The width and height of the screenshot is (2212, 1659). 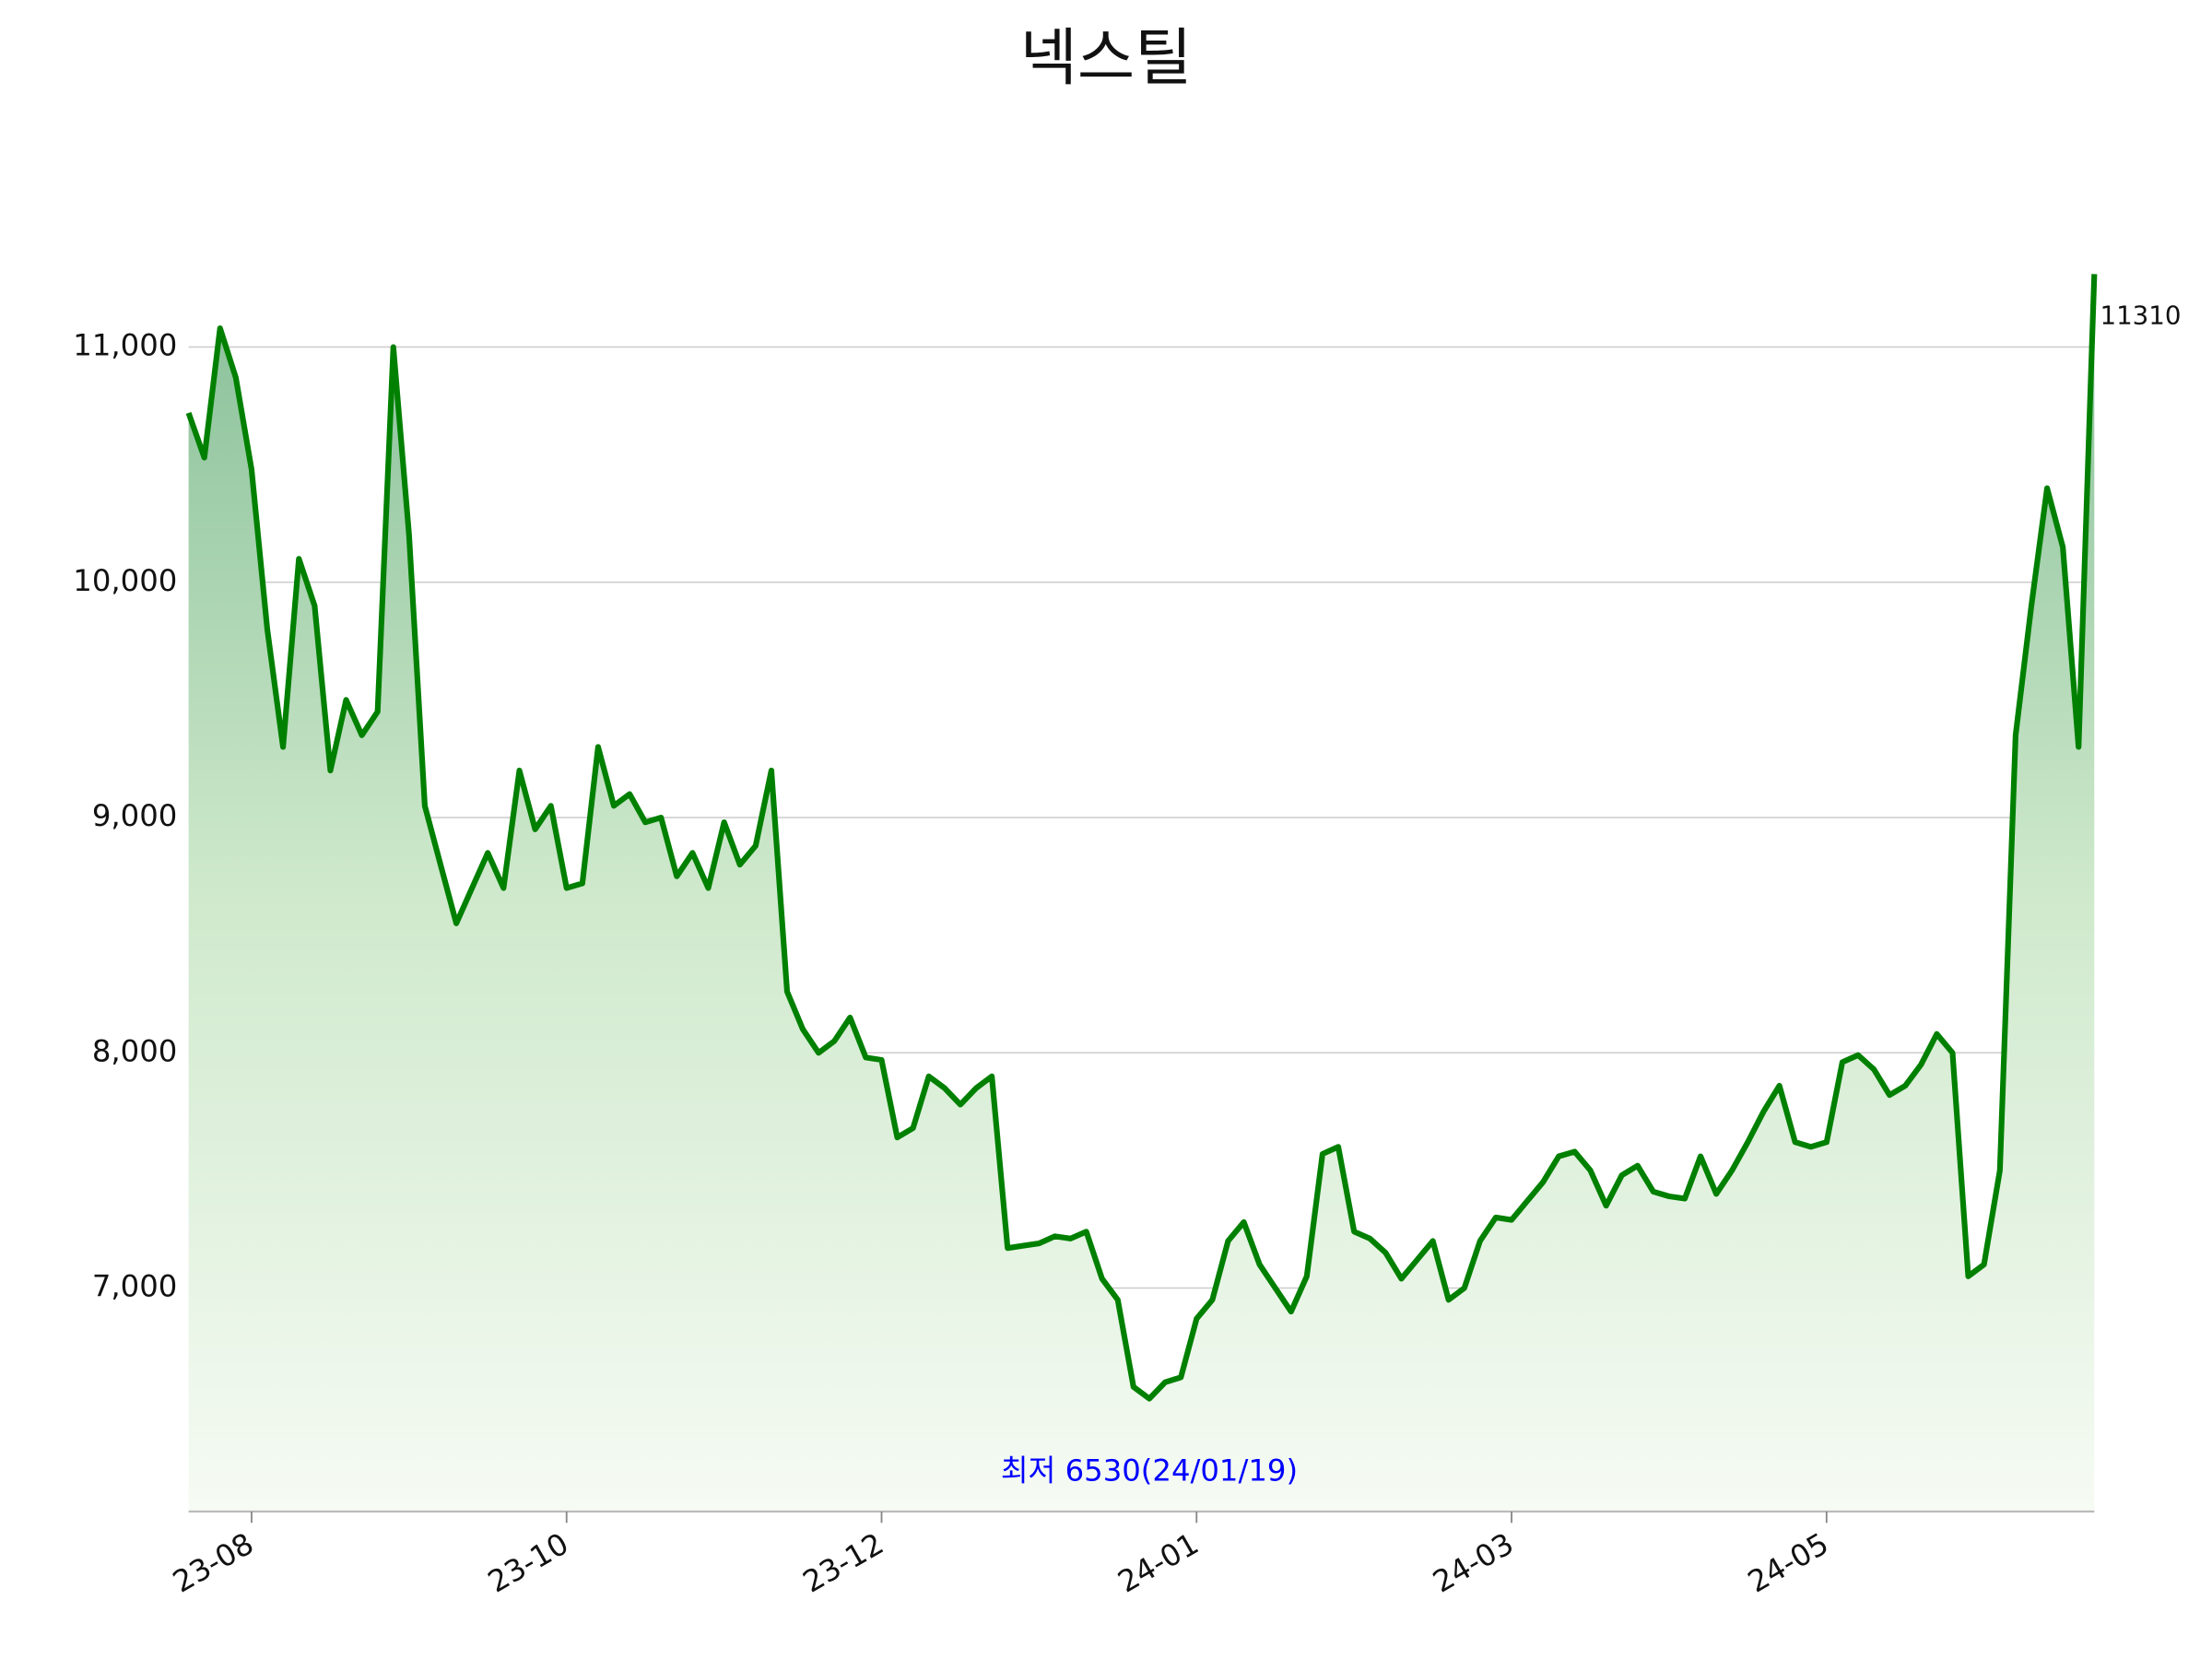 I want to click on x-tick-label: 24-05, so click(x=1788, y=1563).